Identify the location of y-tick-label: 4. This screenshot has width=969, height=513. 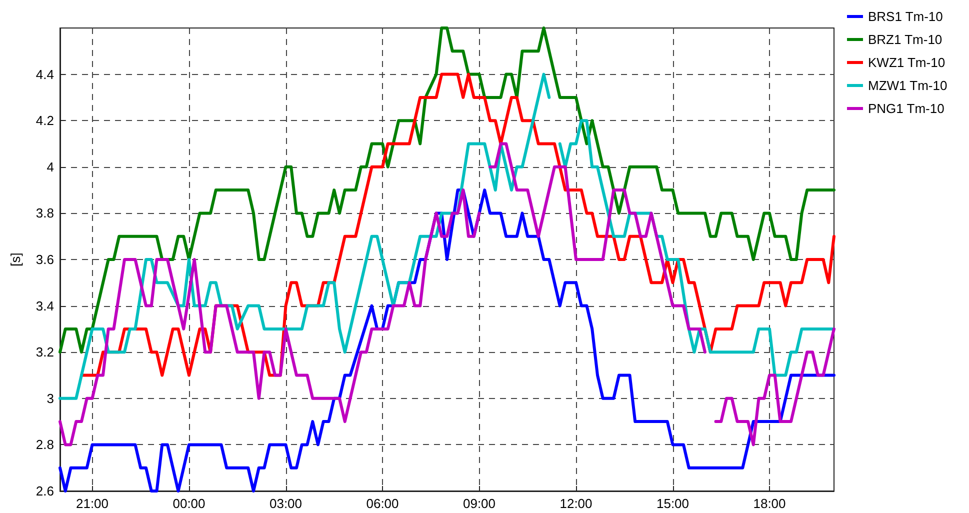
(50, 166).